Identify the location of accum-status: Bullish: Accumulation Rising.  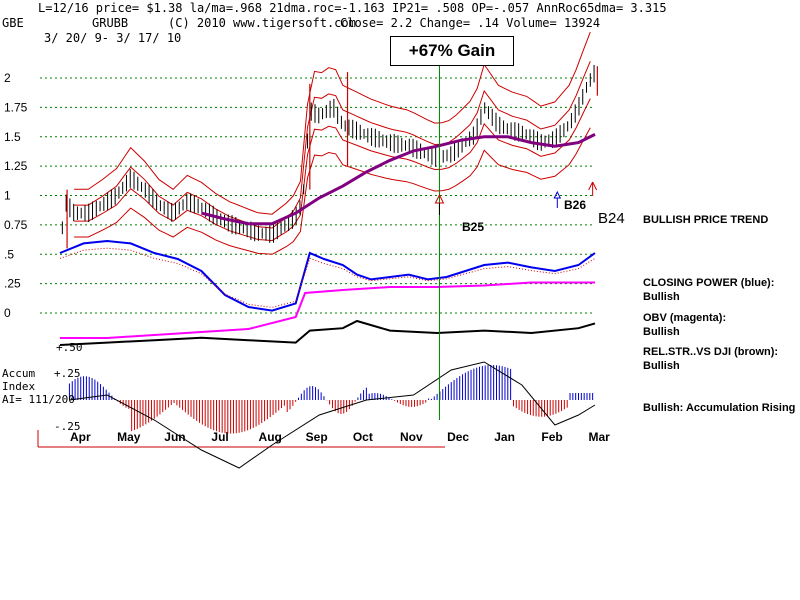
(719, 408).